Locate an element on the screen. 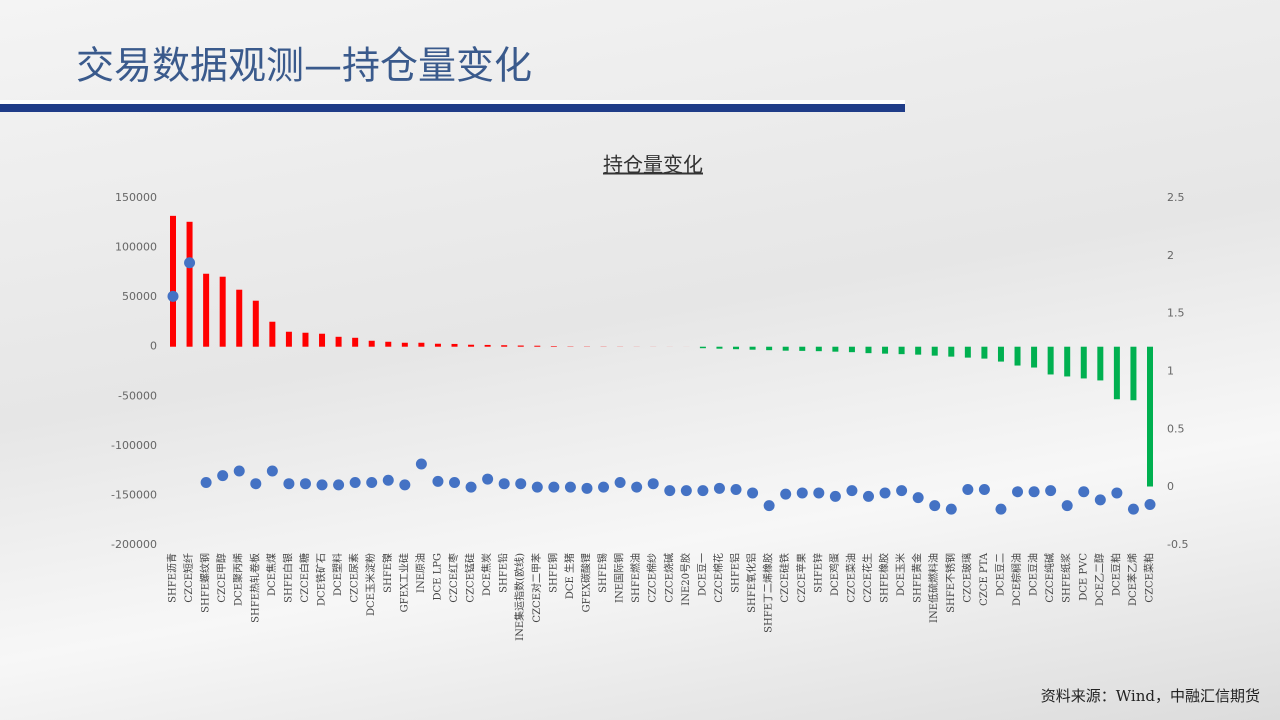  x-tick-label: SHFE氧化铝 is located at coordinates (751, 583).